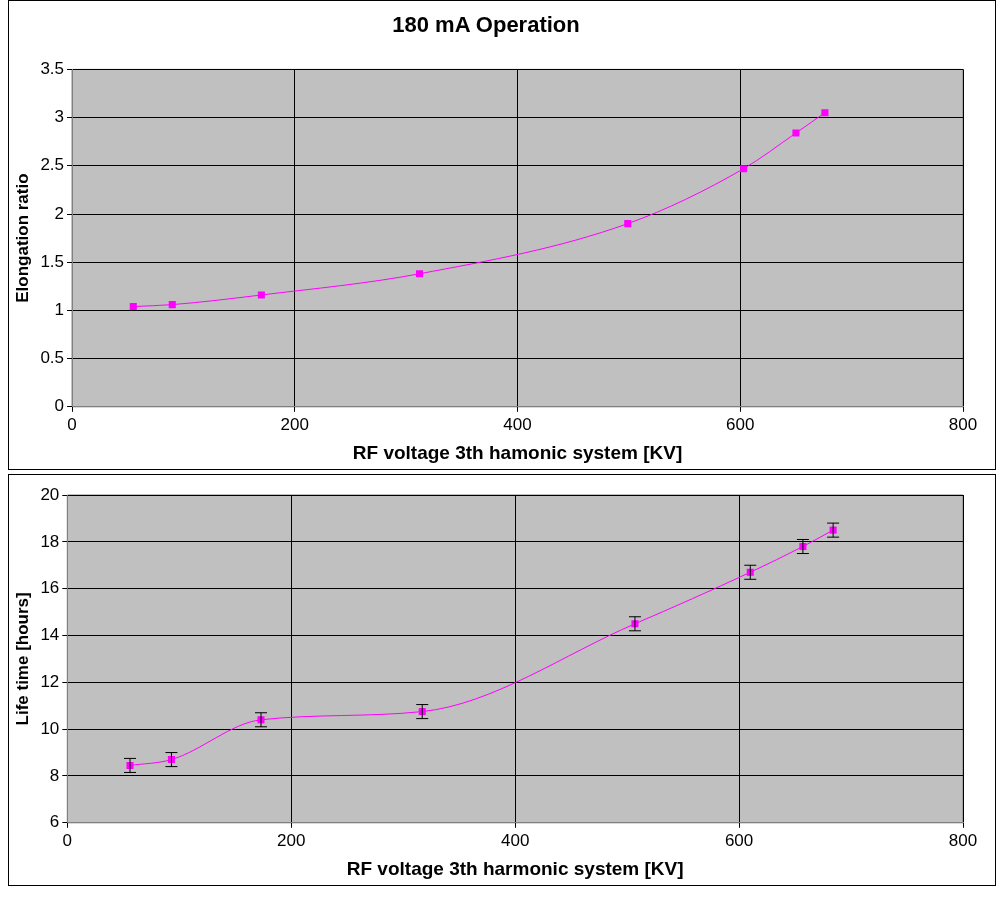 The image size is (1001, 898). I want to click on y-axis-title: Life time [hours], so click(22, 659).